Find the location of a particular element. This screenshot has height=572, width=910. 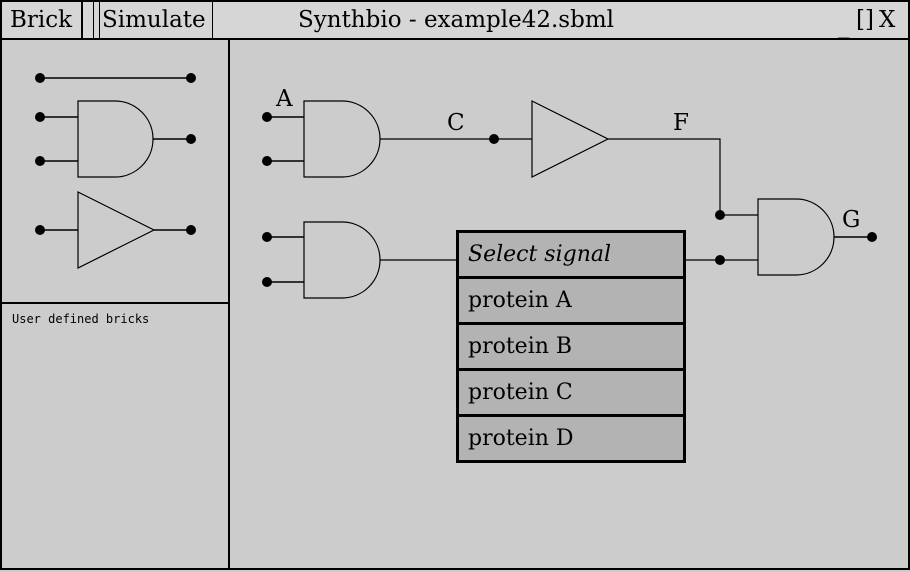

brick-palette is located at coordinates (116, 172).